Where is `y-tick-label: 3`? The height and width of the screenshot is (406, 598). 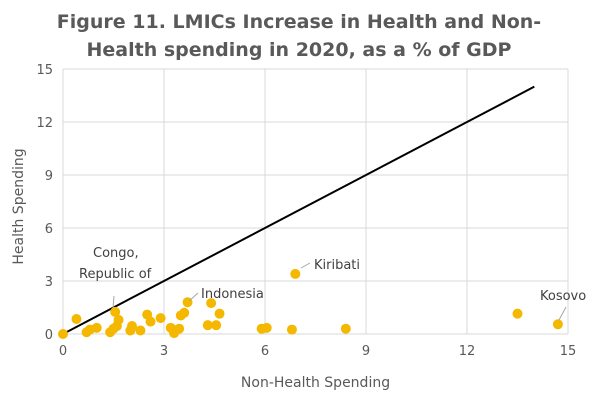 y-tick-label: 3 is located at coordinates (49, 282).